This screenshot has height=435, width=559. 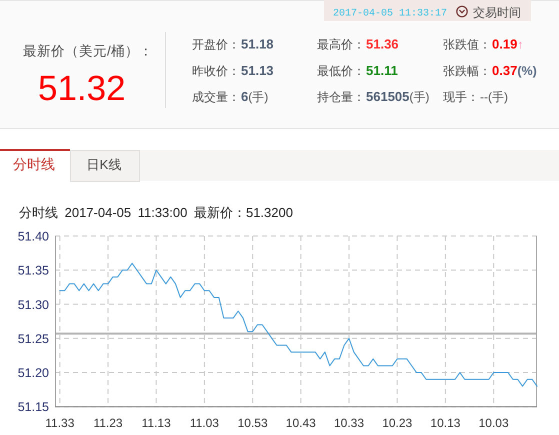 I want to click on y-tick-label: 51.20, so click(x=34, y=373).